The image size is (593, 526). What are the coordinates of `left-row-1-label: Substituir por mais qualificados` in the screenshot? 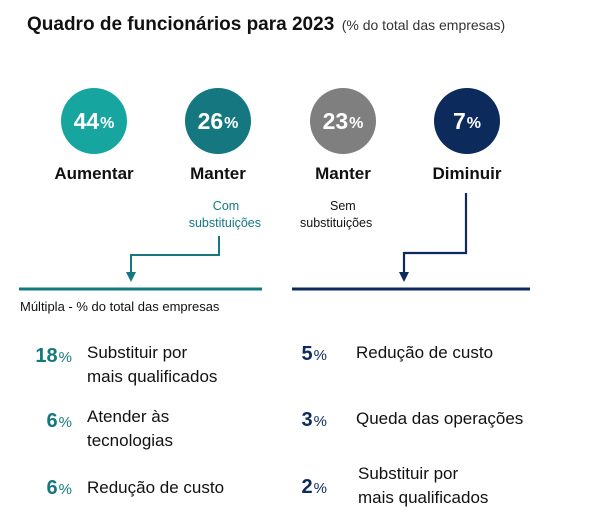 It's located at (152, 364).